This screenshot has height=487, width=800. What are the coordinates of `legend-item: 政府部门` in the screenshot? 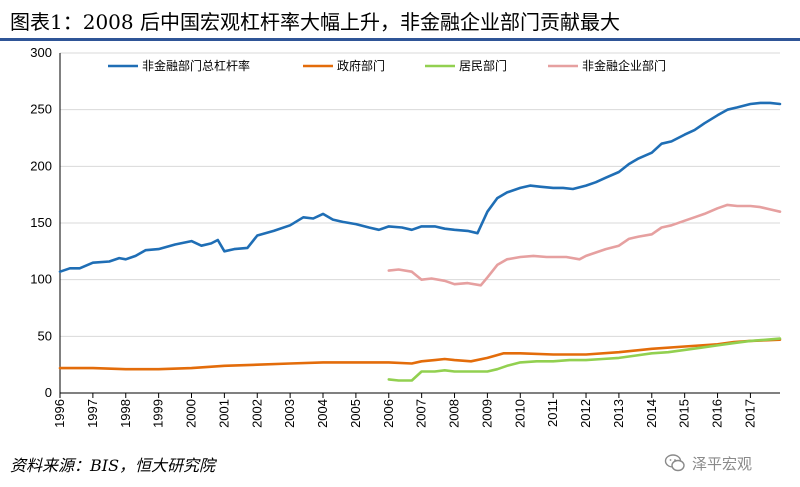 It's located at (344, 65).